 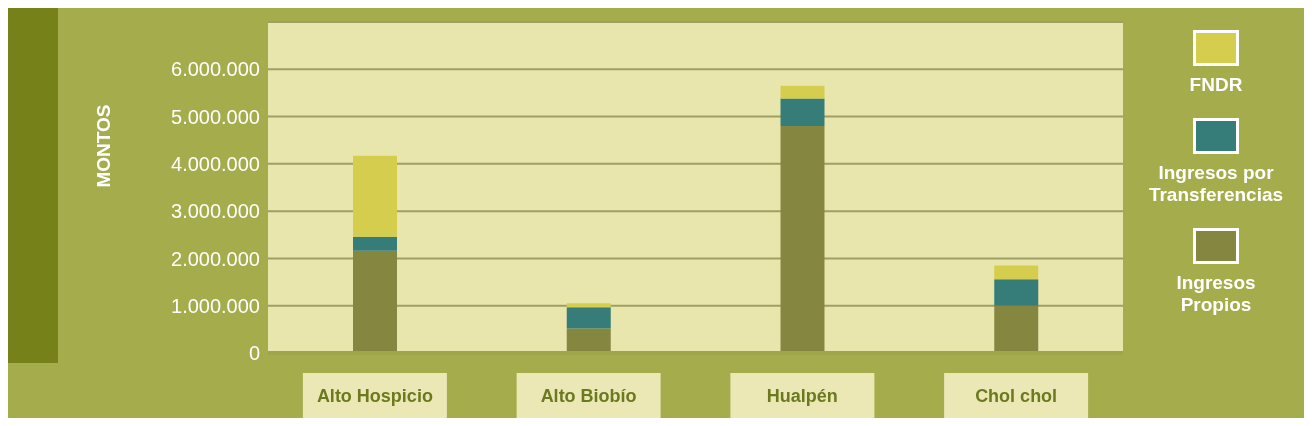 I want to click on y-tick-label: 2.000.000, so click(x=215, y=258).